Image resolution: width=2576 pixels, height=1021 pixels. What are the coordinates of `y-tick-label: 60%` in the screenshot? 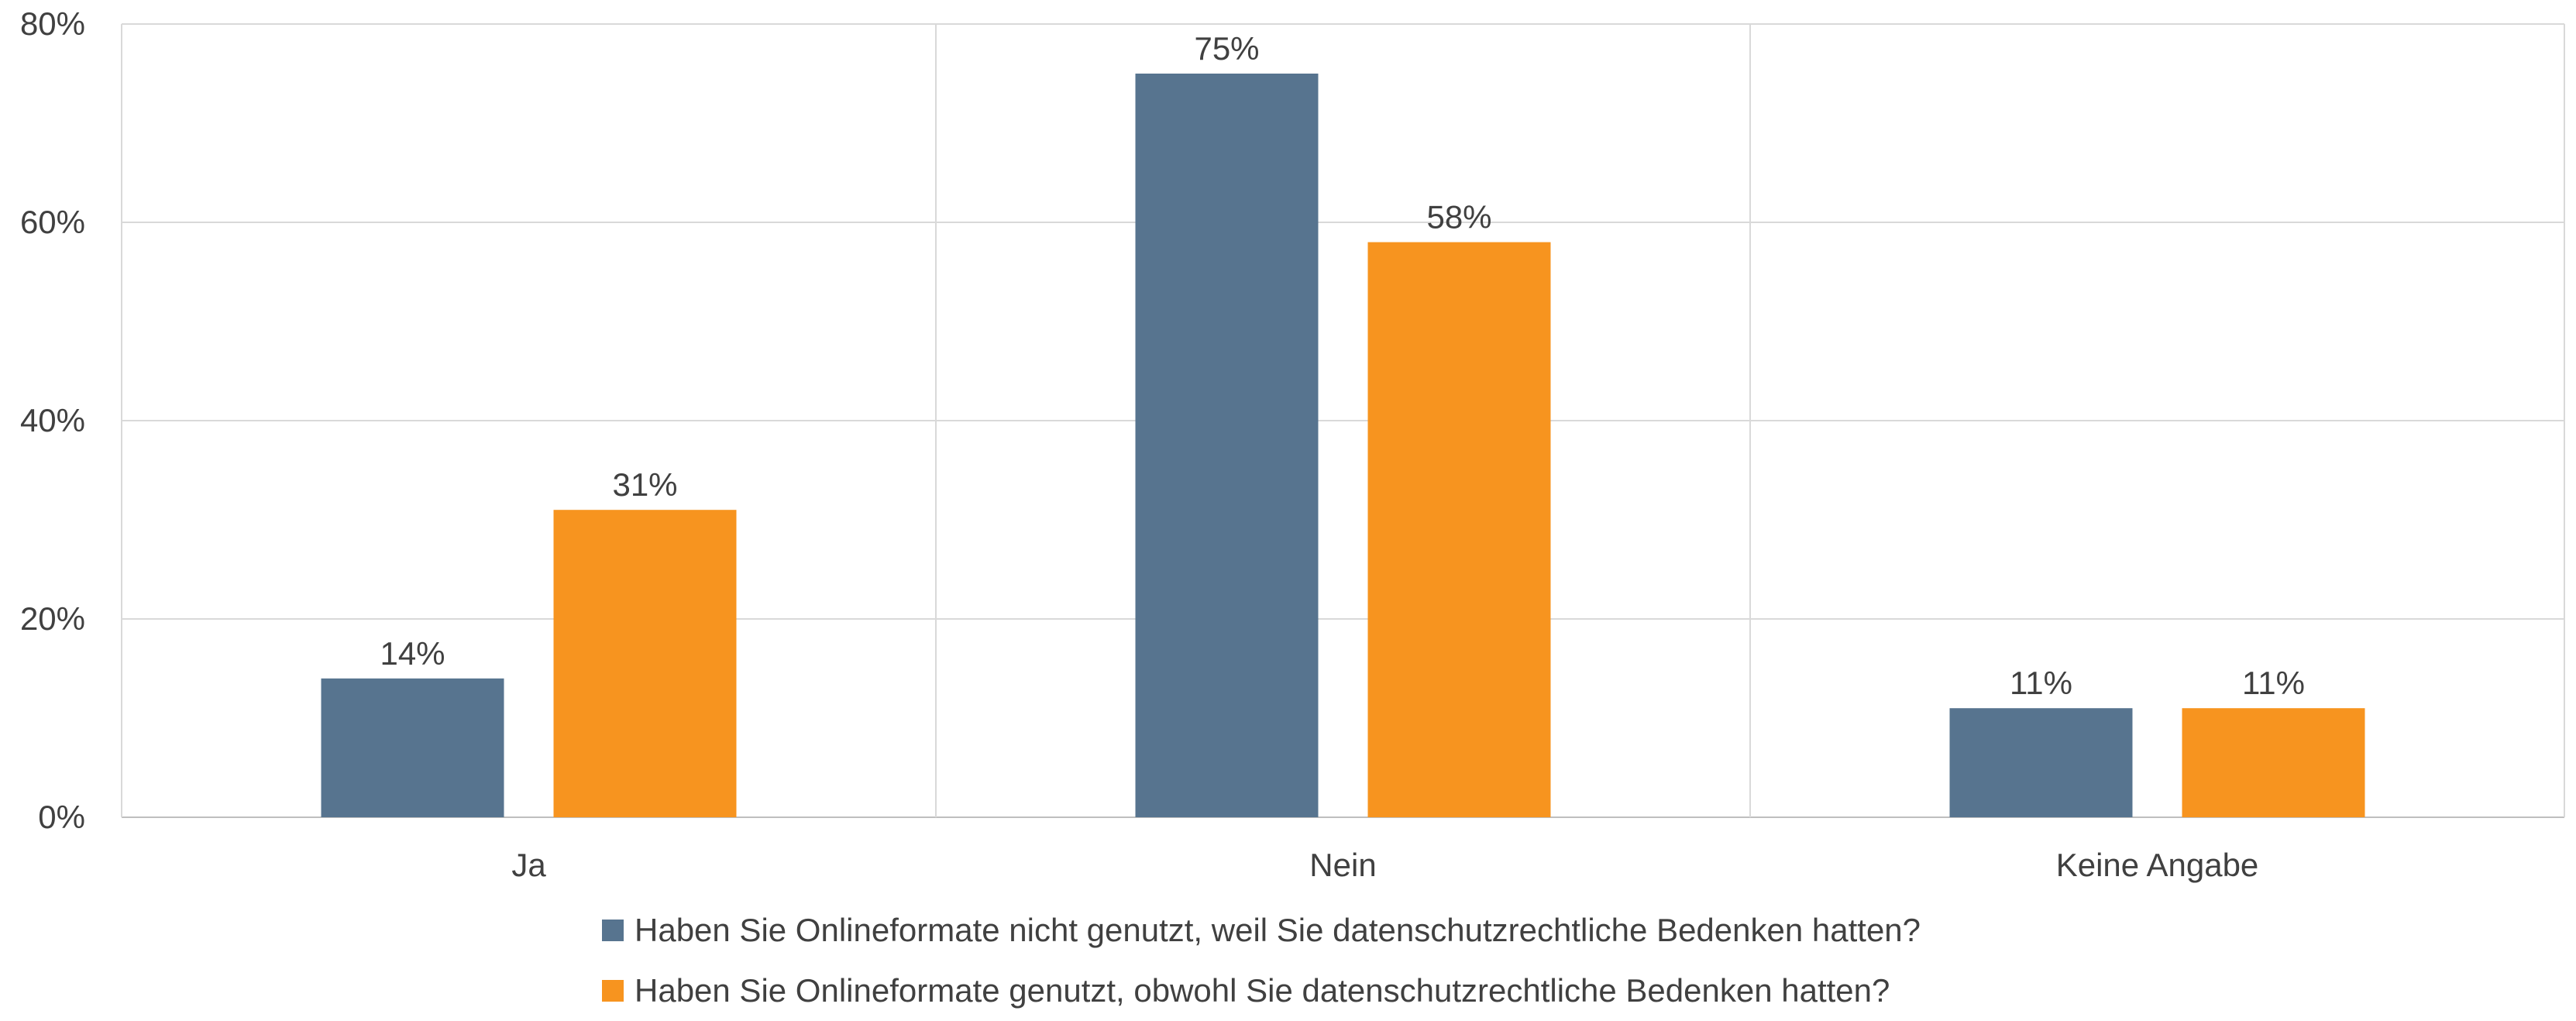 It's located at (52, 222).